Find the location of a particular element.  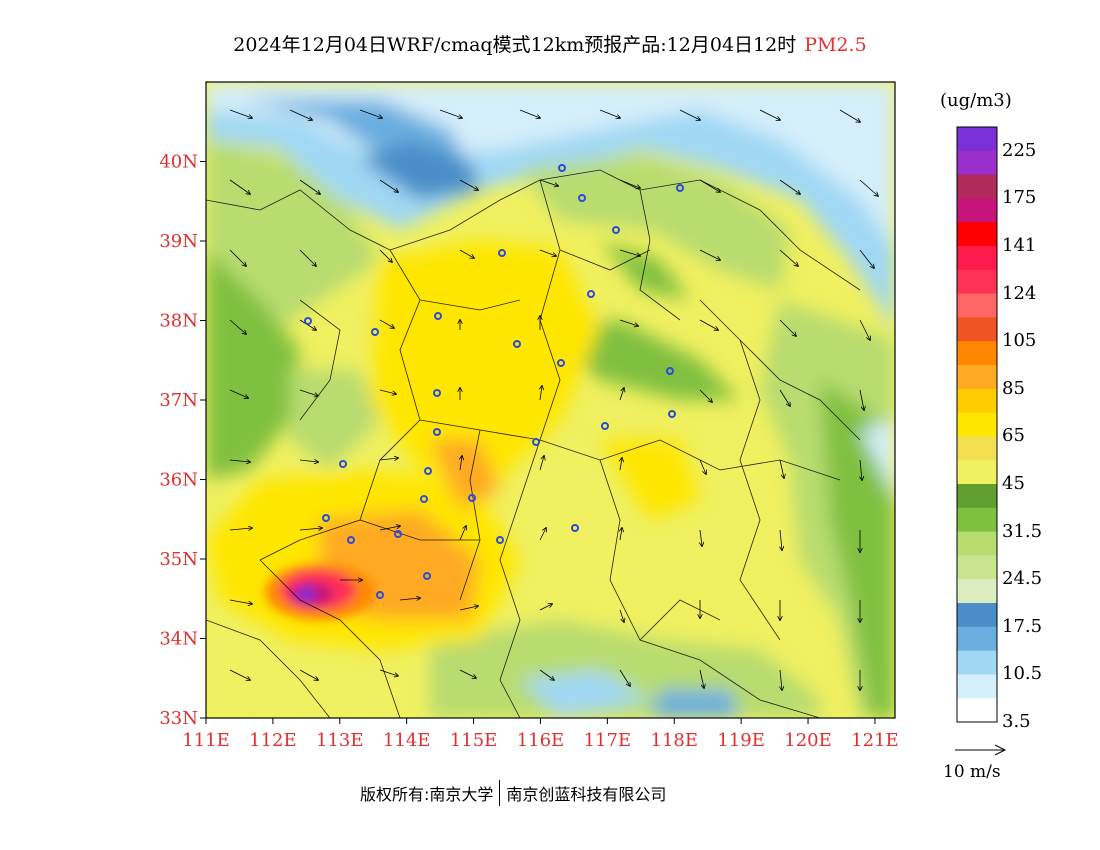

wind-scale-label: 10 m/s is located at coordinates (972, 772).